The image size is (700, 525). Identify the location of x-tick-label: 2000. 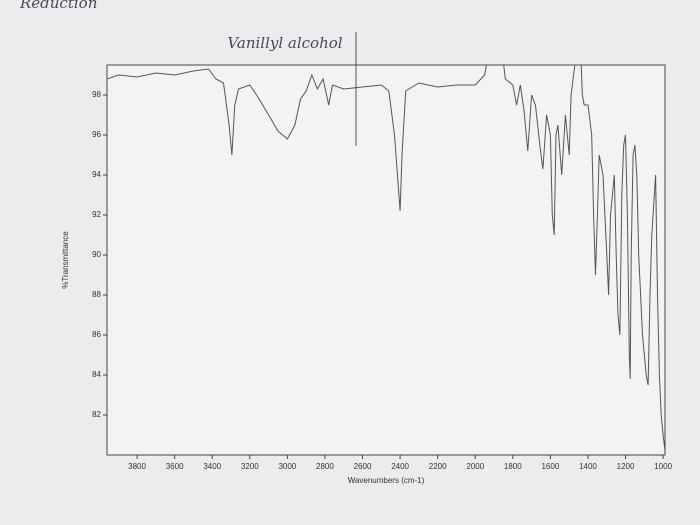
(475, 466).